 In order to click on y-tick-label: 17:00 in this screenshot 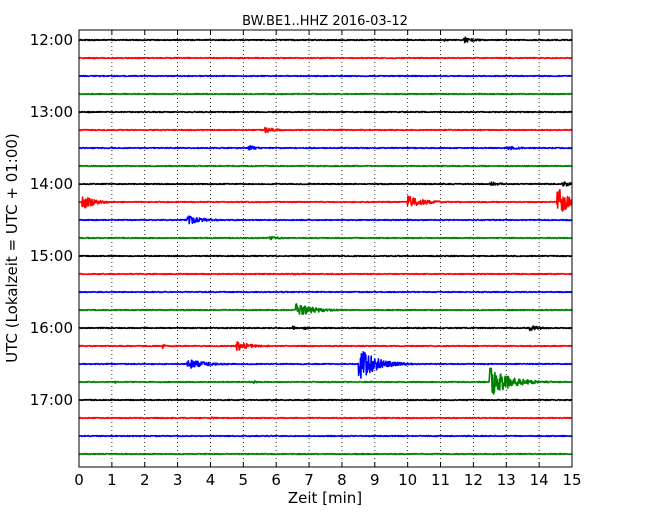, I will do `click(51, 400)`.